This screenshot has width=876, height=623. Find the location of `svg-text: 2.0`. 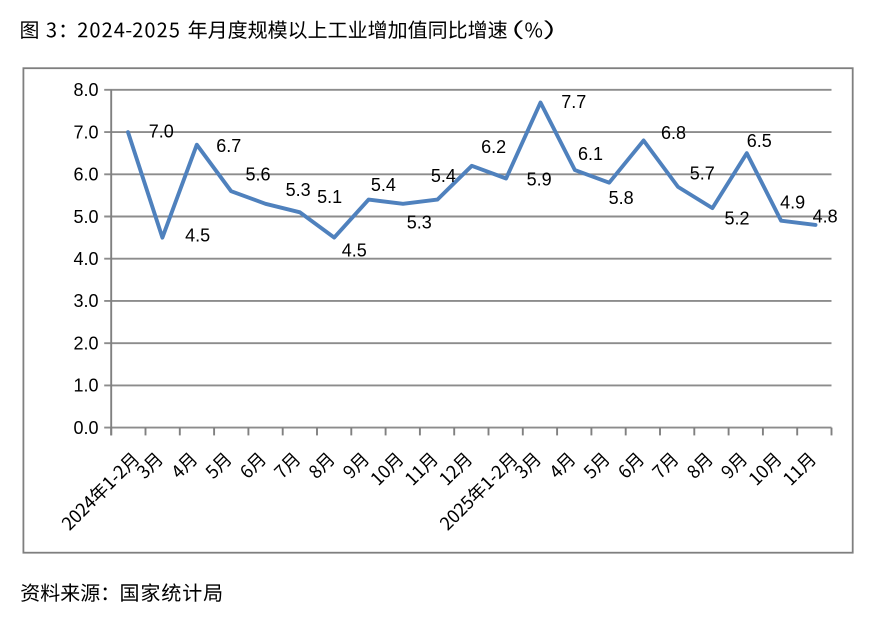

svg-text: 2.0 is located at coordinates (85, 344).